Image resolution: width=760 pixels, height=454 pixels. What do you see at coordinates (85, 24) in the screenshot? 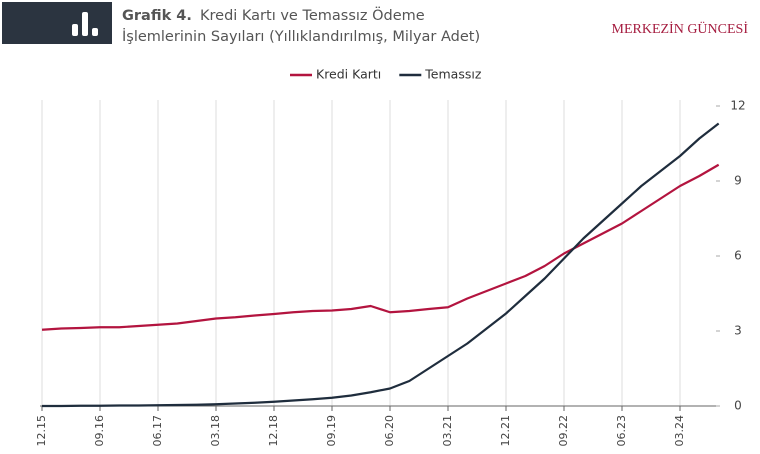
I see `icon` at bounding box center [85, 24].